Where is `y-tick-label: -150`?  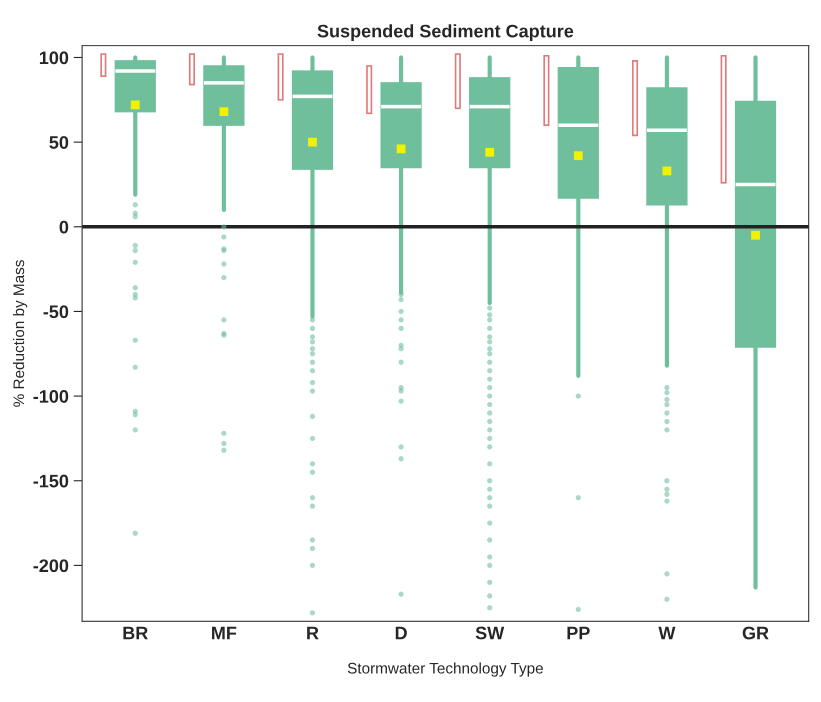
y-tick-label: -150 is located at coordinates (50, 481).